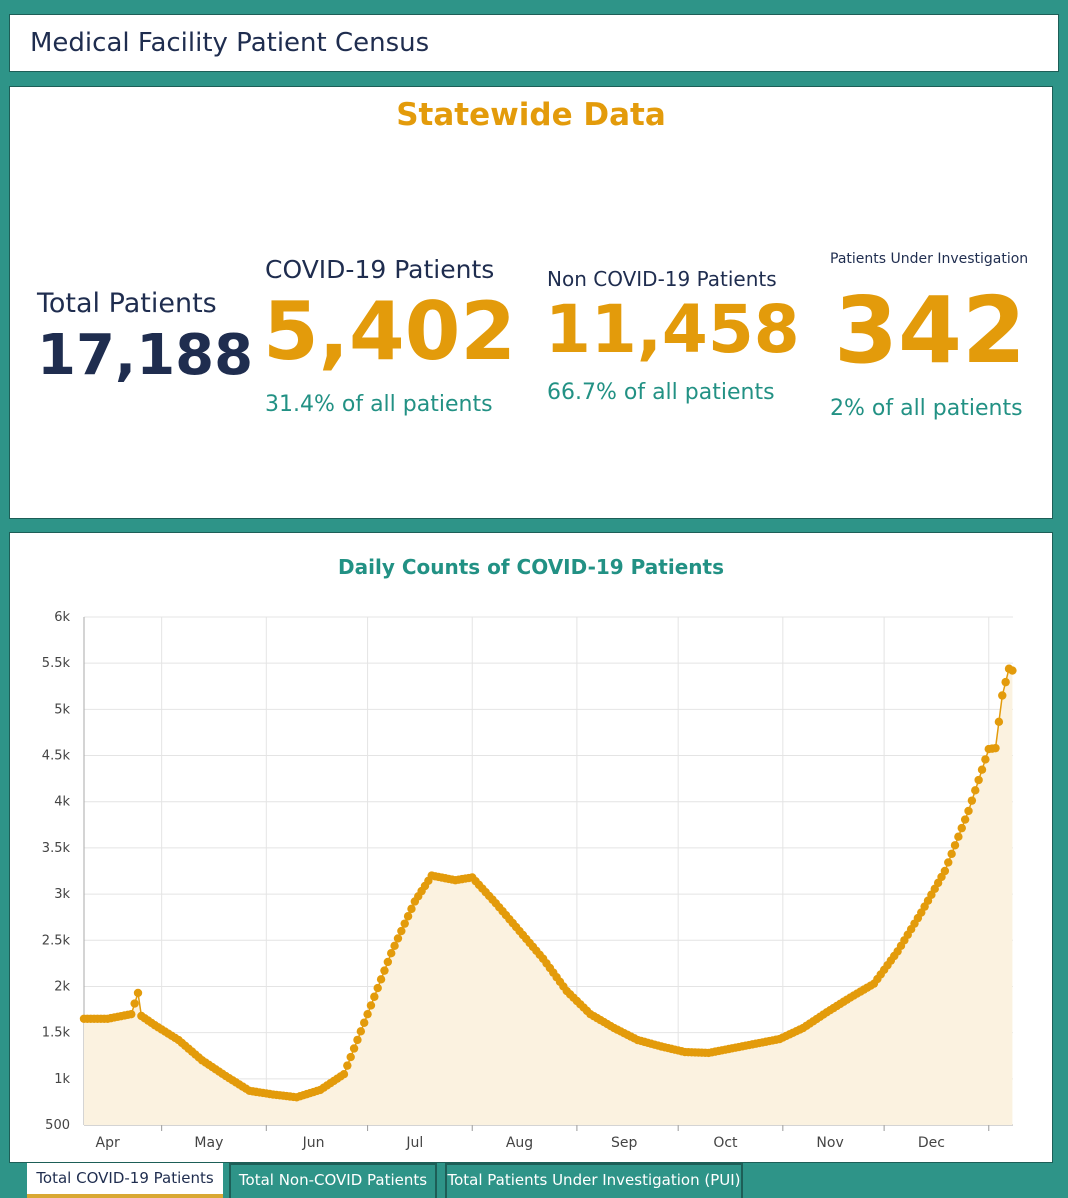 The width and height of the screenshot is (1068, 1198). What do you see at coordinates (56, 1033) in the screenshot?
I see `y-tick-label: 1.5k` at bounding box center [56, 1033].